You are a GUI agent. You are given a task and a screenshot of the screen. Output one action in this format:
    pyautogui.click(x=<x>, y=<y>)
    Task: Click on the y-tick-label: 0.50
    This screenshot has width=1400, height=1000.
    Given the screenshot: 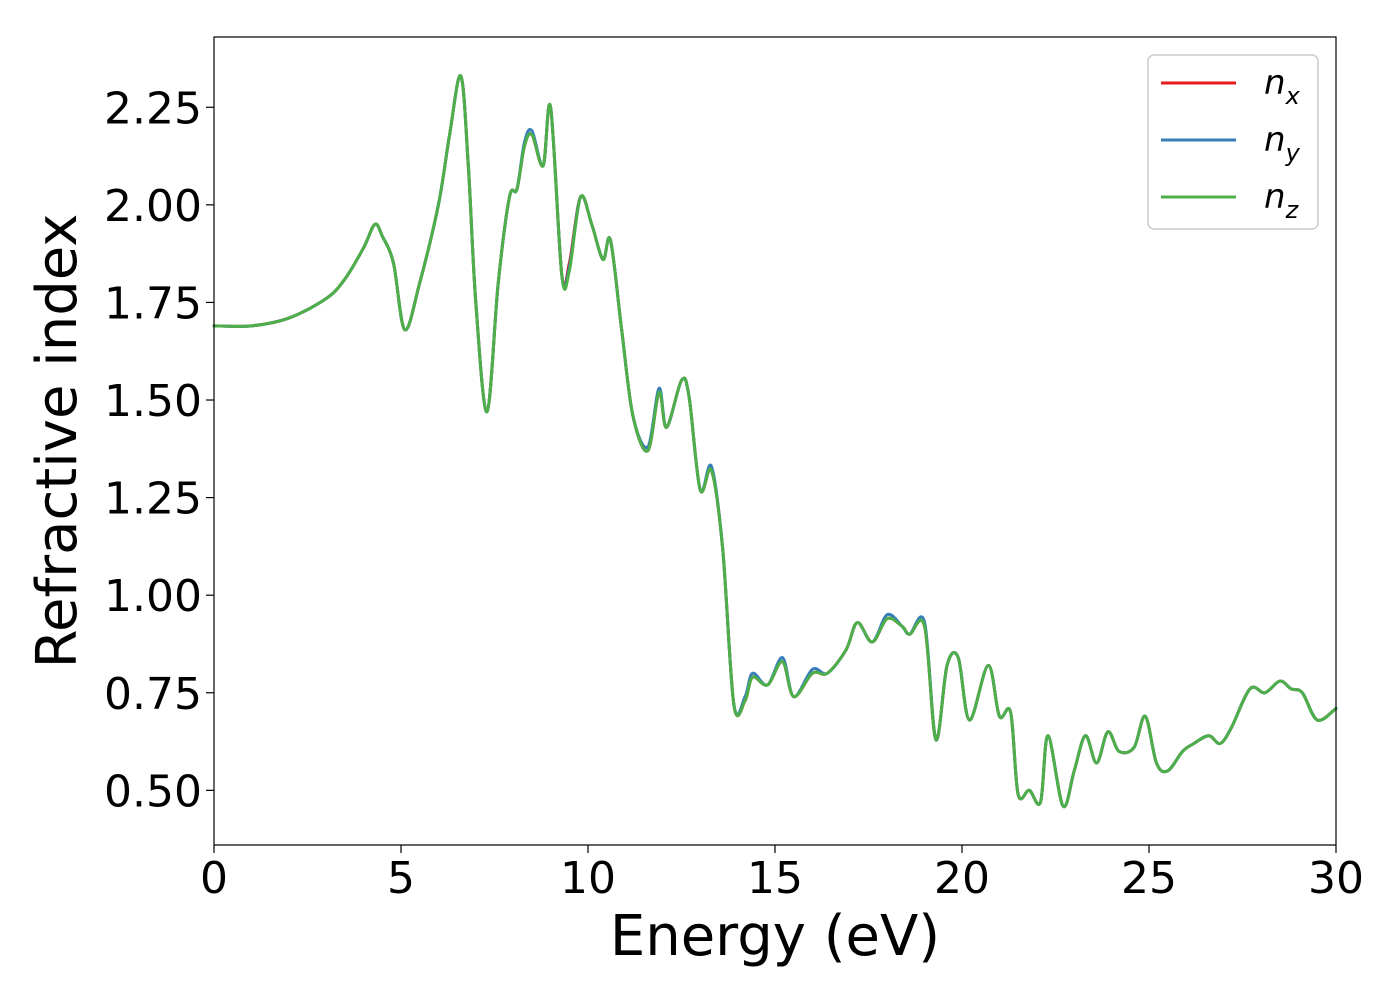 What is the action you would take?
    pyautogui.click(x=153, y=791)
    